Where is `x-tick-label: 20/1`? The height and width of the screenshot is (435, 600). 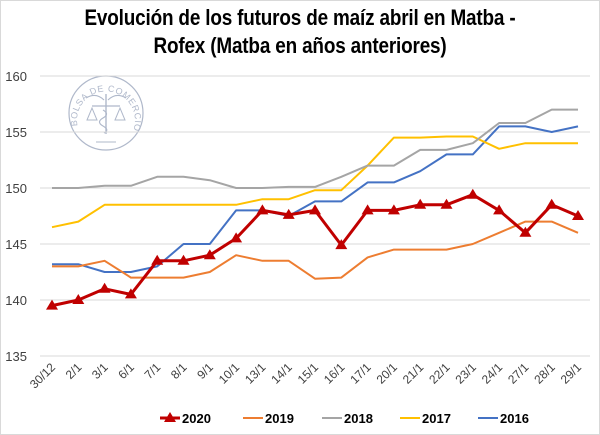 x-tick-label: 20/1 is located at coordinates (387, 373).